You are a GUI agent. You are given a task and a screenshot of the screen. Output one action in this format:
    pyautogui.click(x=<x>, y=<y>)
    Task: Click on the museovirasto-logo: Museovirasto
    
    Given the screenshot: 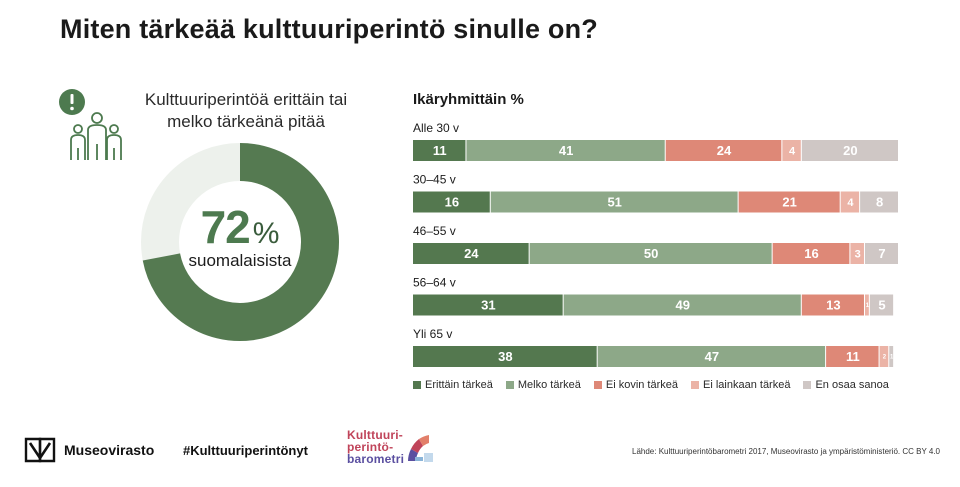 What is the action you would take?
    pyautogui.click(x=89, y=450)
    